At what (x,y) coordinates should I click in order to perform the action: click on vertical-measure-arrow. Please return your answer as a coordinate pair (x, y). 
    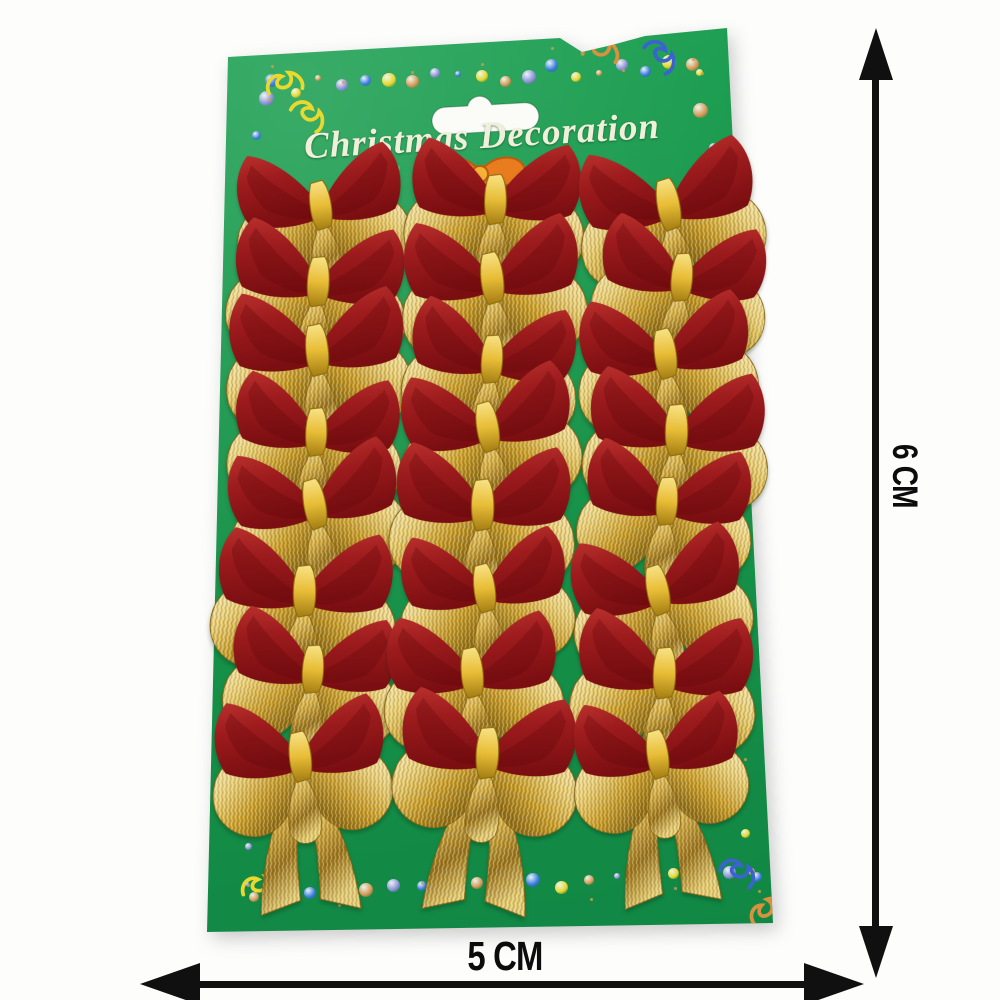
    Looking at the image, I should click on (876, 503).